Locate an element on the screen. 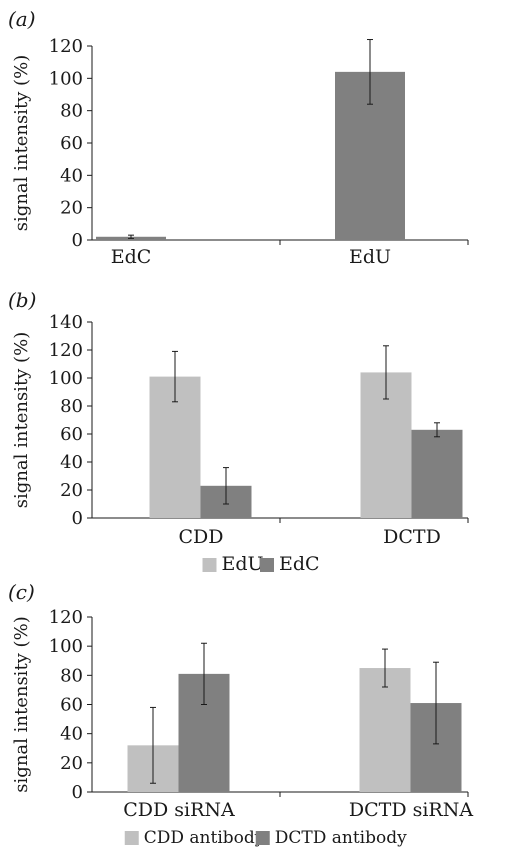  panel-label: (c) is located at coordinates (21, 592).